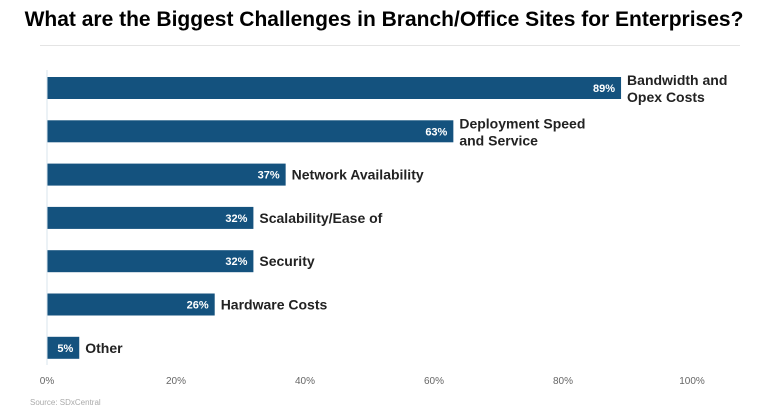  Describe the element at coordinates (677, 80) in the screenshot. I see `category-label-line: Bandwidth and` at that location.